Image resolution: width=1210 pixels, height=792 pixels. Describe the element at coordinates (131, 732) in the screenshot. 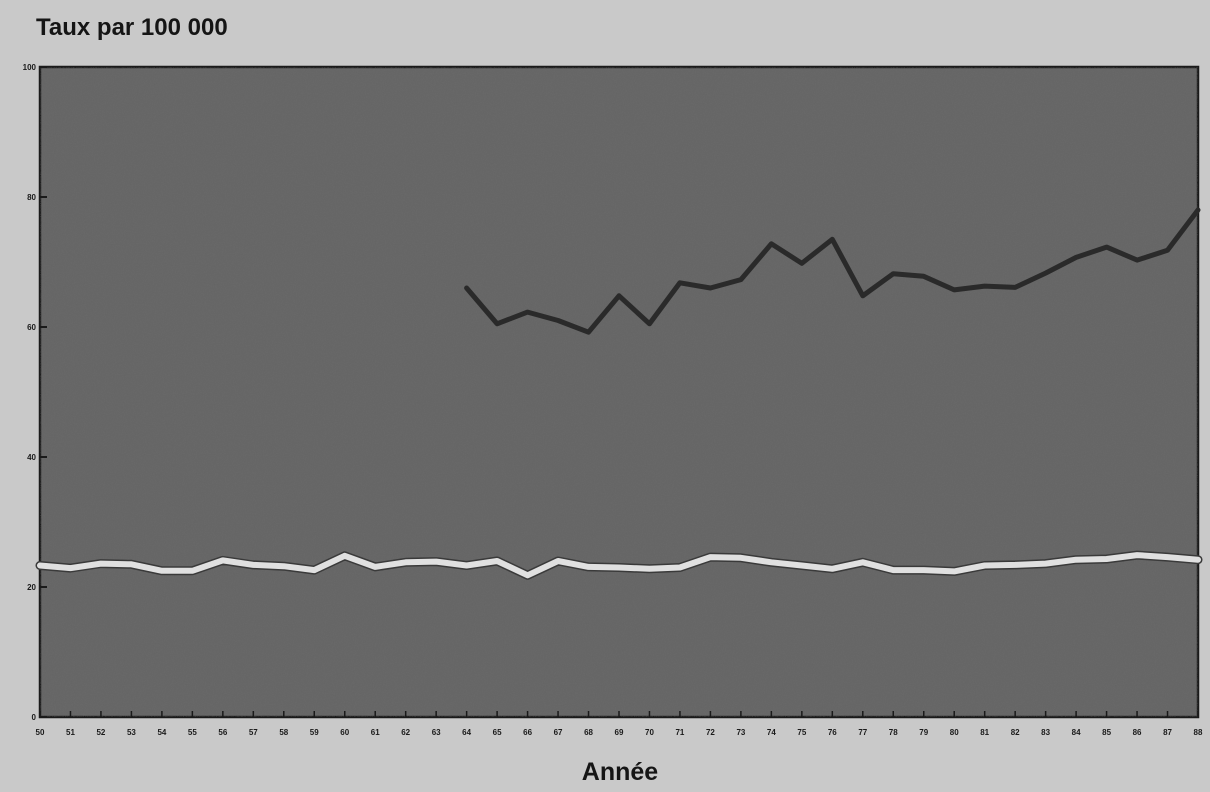

I see `x-tick-label: 53` at that location.